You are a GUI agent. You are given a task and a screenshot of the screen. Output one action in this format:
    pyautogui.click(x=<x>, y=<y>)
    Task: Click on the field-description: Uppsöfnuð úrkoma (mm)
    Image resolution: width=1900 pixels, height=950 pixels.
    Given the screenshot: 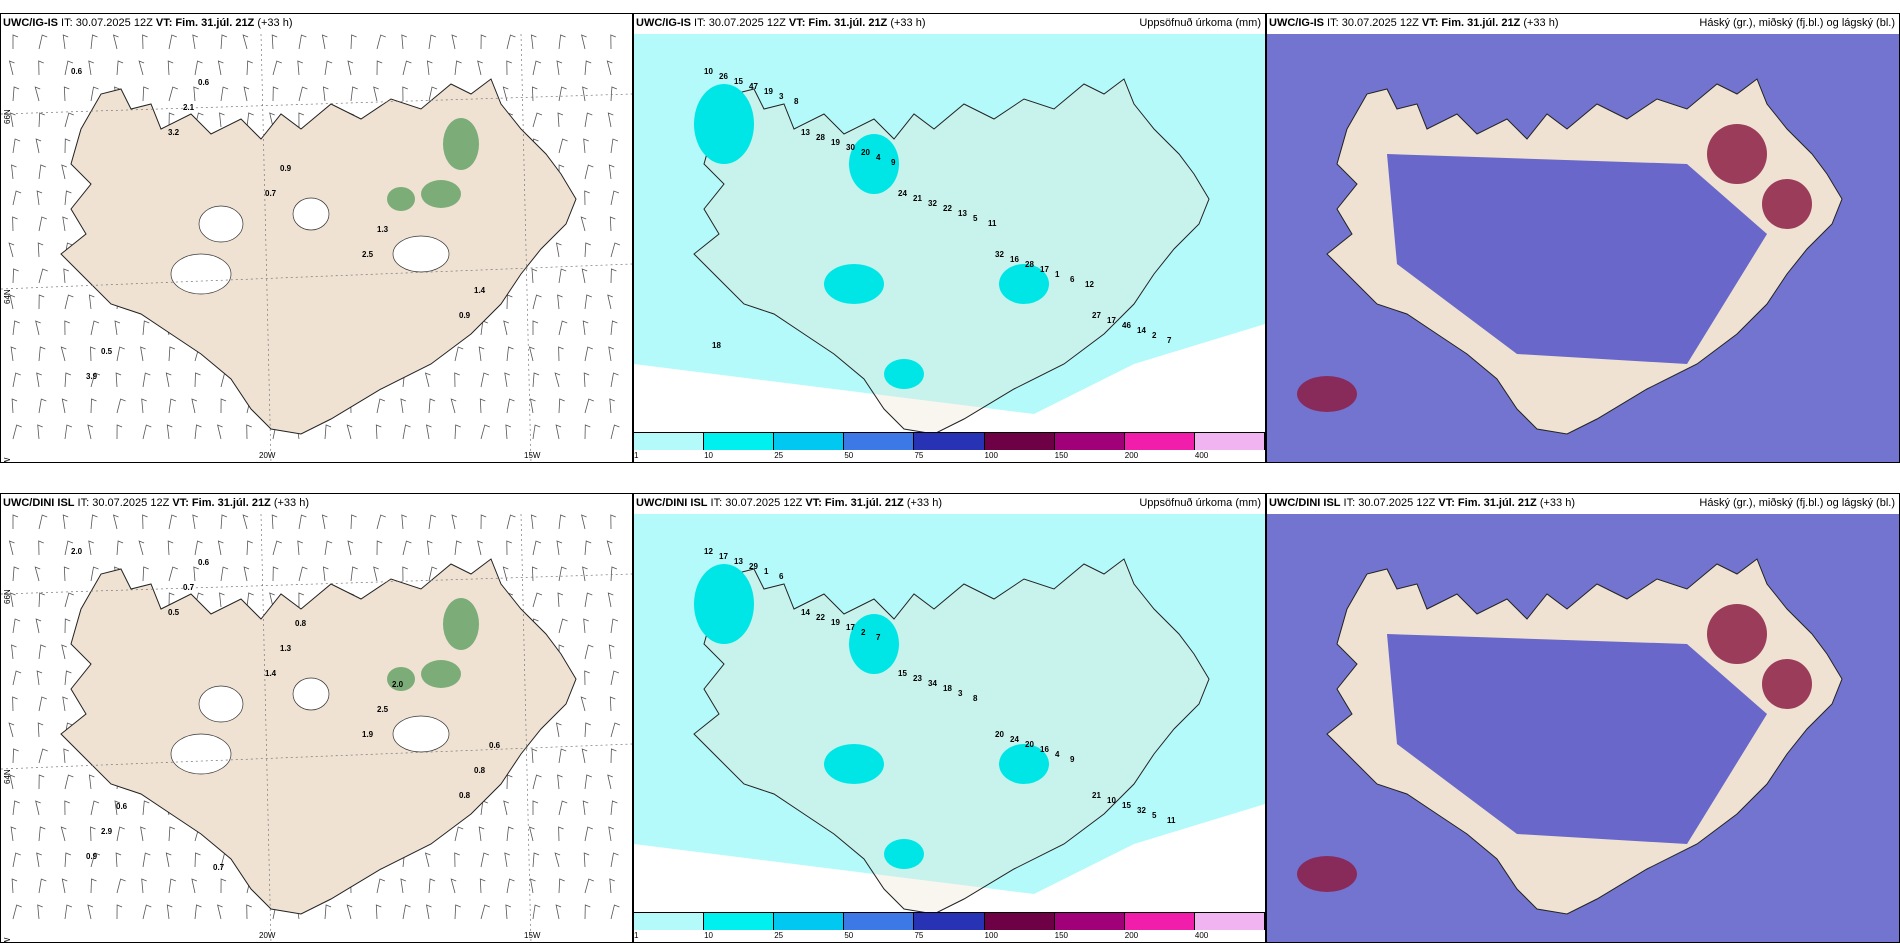 What is the action you would take?
    pyautogui.click(x=1200, y=23)
    